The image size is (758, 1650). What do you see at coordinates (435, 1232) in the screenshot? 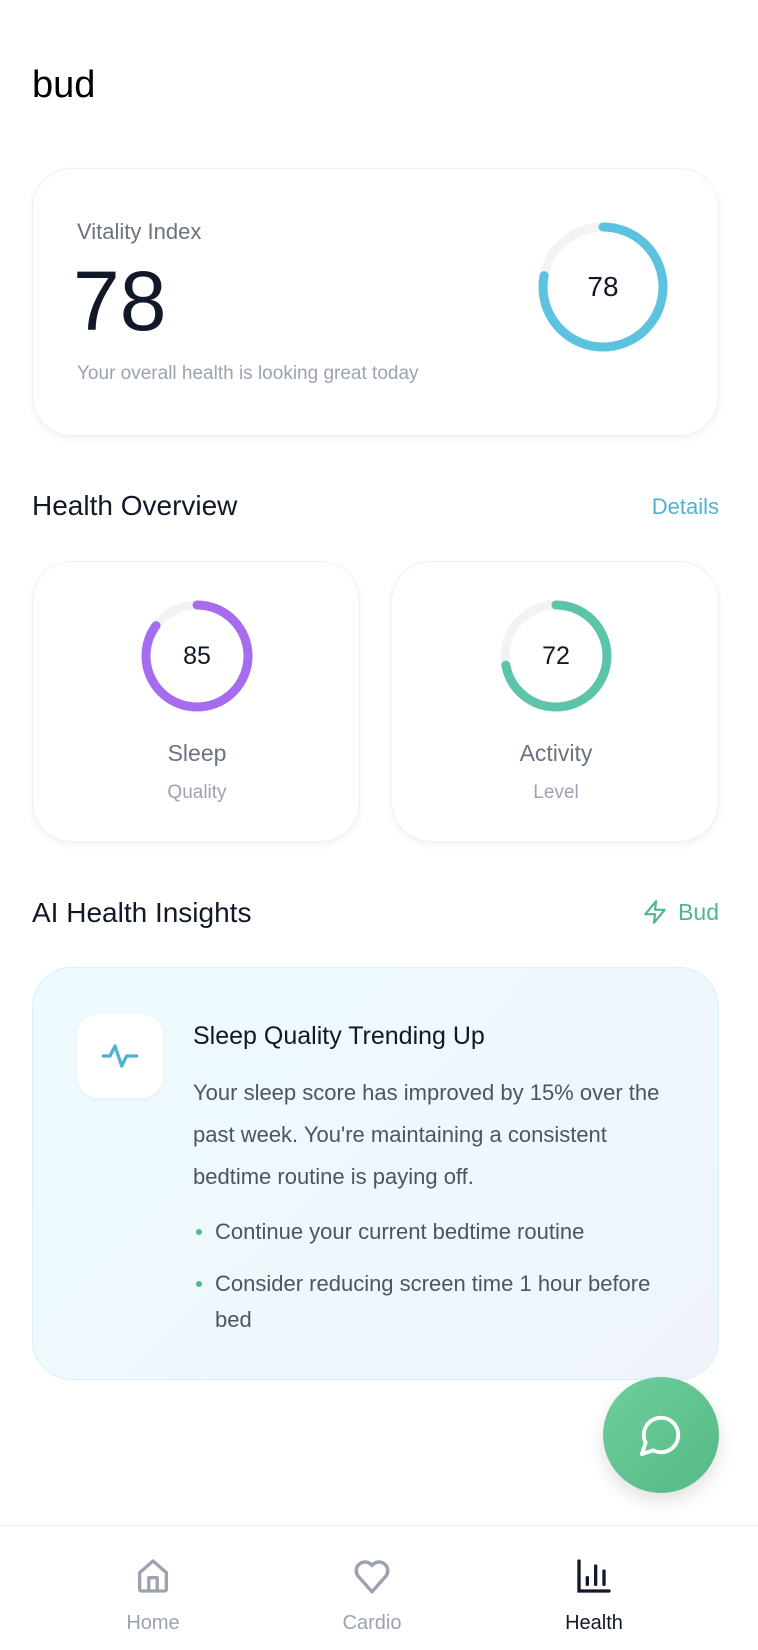
I see `insight-bullet: Continue your current bedtime routine` at bounding box center [435, 1232].